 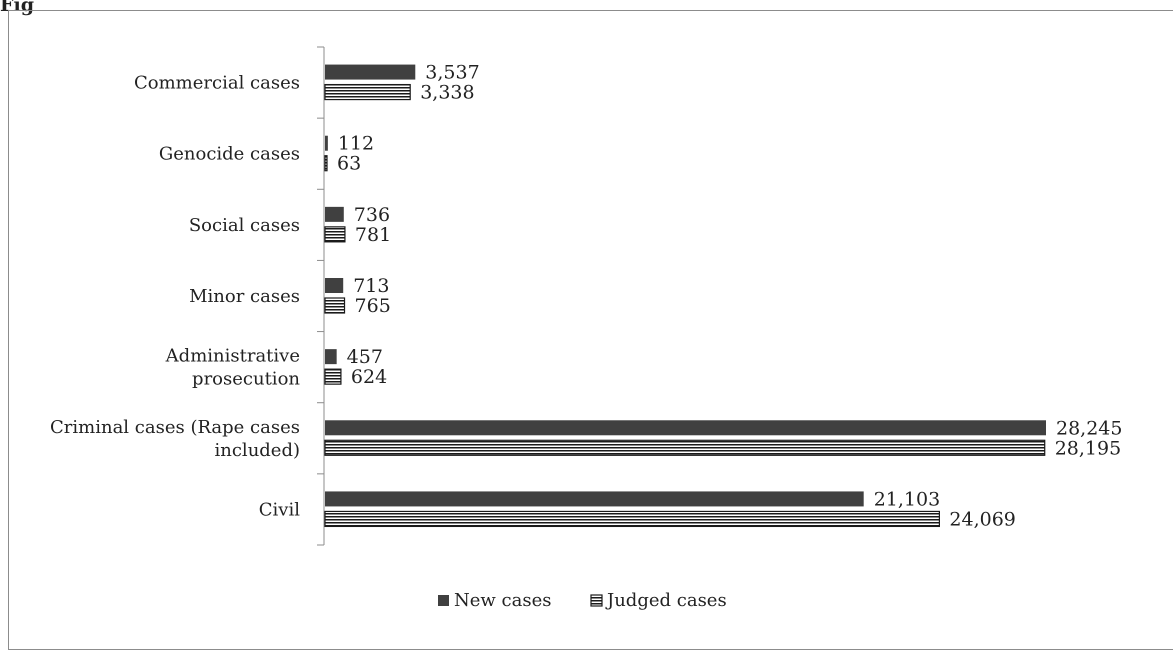 What do you see at coordinates (596, 600) in the screenshot?
I see `legend-swatch-judged-cases` at bounding box center [596, 600].